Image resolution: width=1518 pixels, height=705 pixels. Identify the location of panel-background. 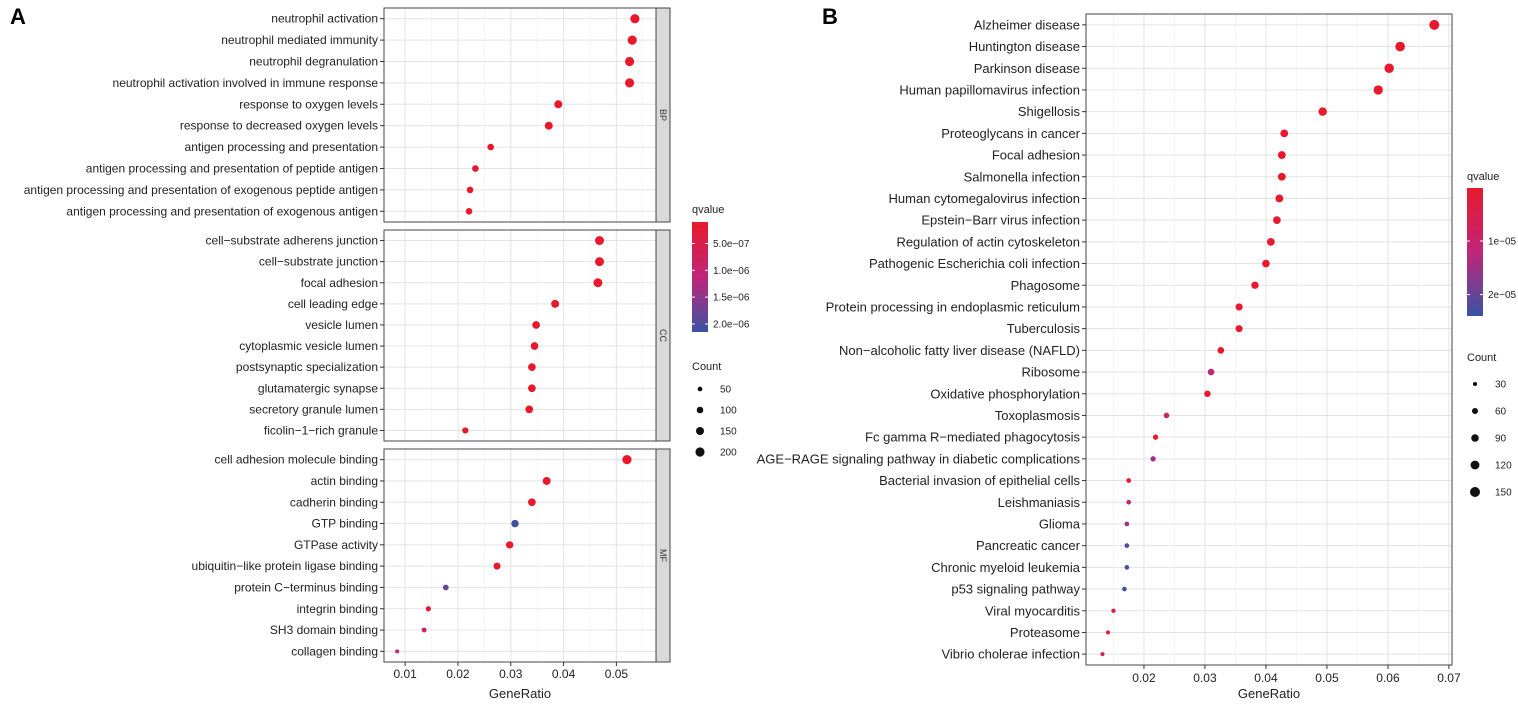
(520, 555).